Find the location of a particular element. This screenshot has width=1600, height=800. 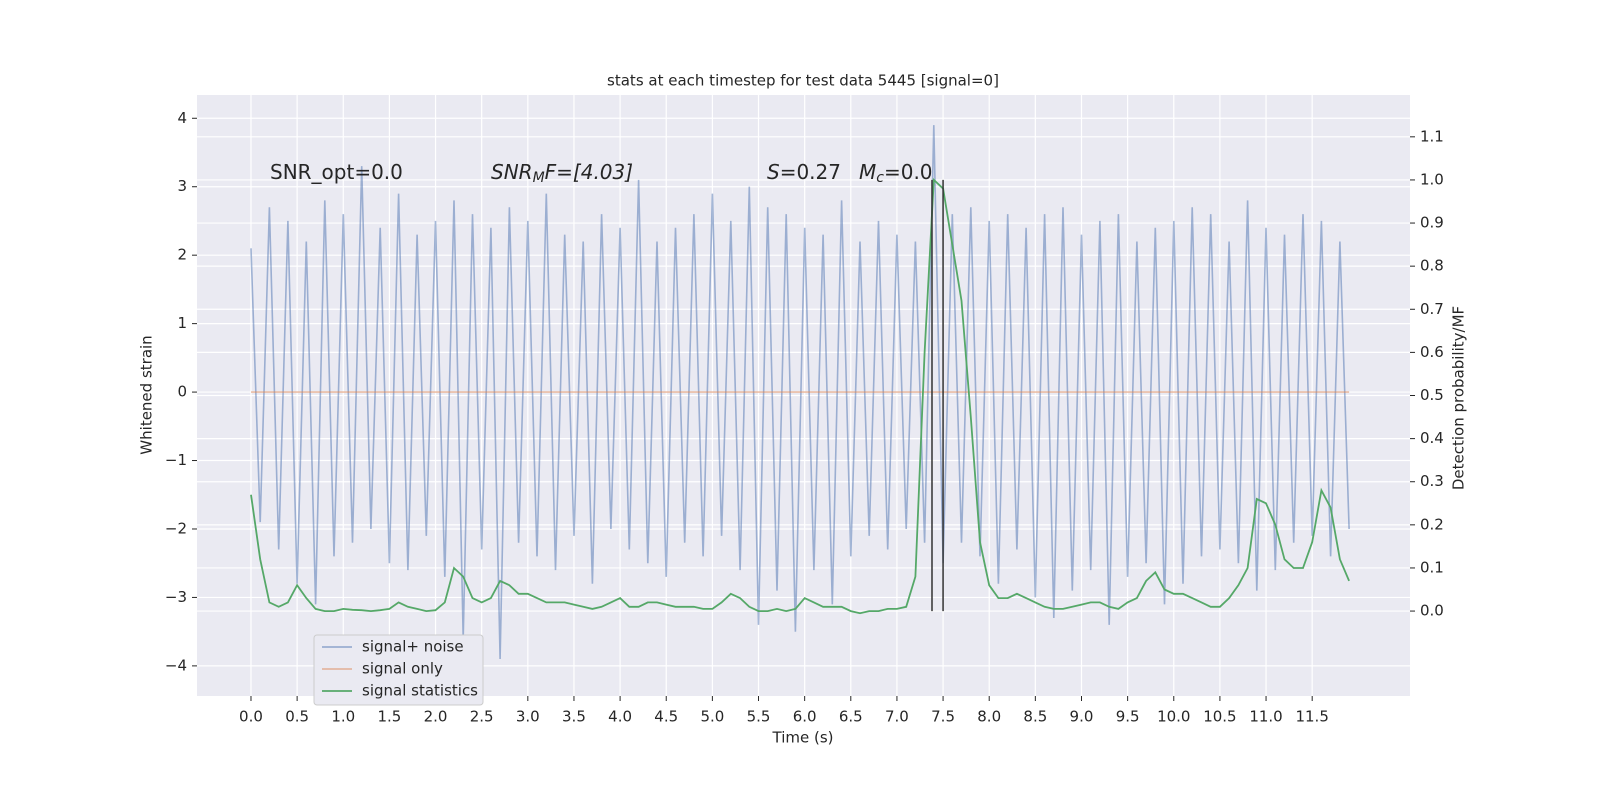

annotation-part: c is located at coordinates (880, 178).